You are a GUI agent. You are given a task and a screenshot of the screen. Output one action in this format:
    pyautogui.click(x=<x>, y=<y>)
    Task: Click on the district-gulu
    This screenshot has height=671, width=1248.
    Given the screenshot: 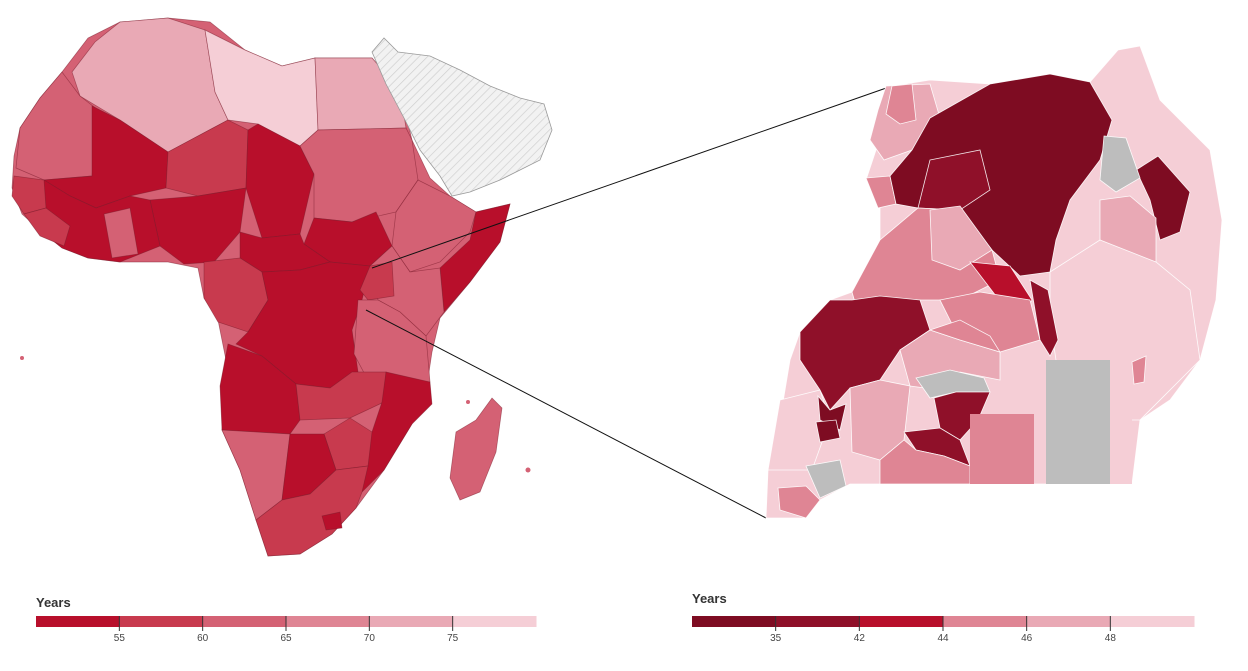 What is the action you would take?
    pyautogui.click(x=954, y=180)
    